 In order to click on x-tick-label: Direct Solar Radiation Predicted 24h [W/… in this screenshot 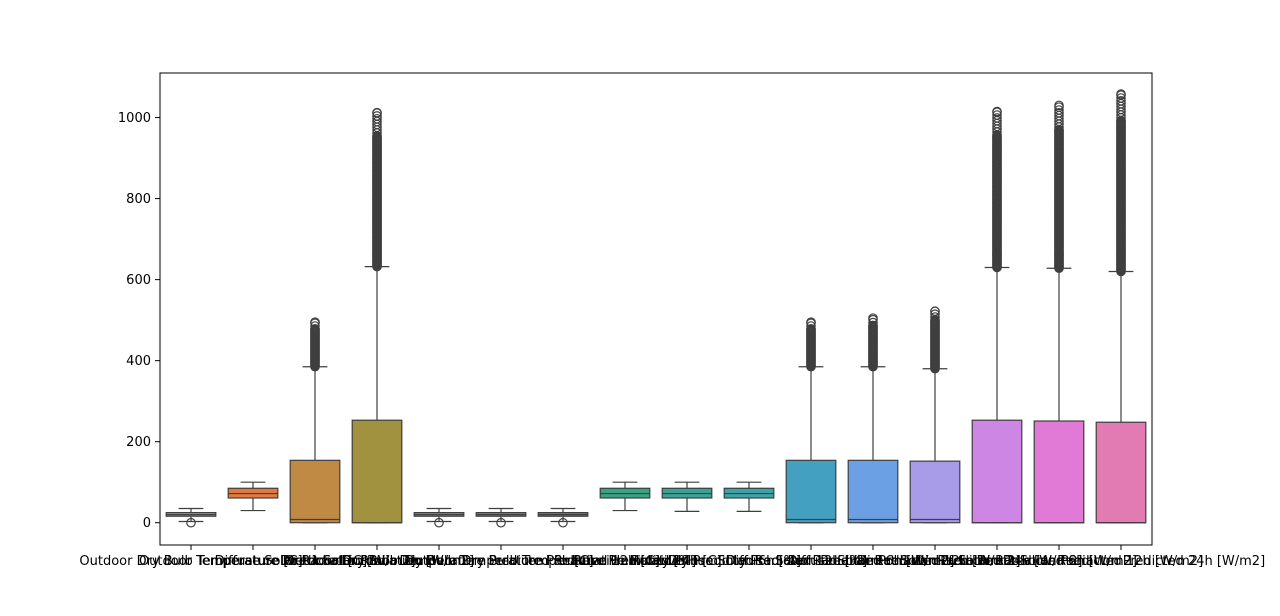, I will do `click(1121, 561)`.